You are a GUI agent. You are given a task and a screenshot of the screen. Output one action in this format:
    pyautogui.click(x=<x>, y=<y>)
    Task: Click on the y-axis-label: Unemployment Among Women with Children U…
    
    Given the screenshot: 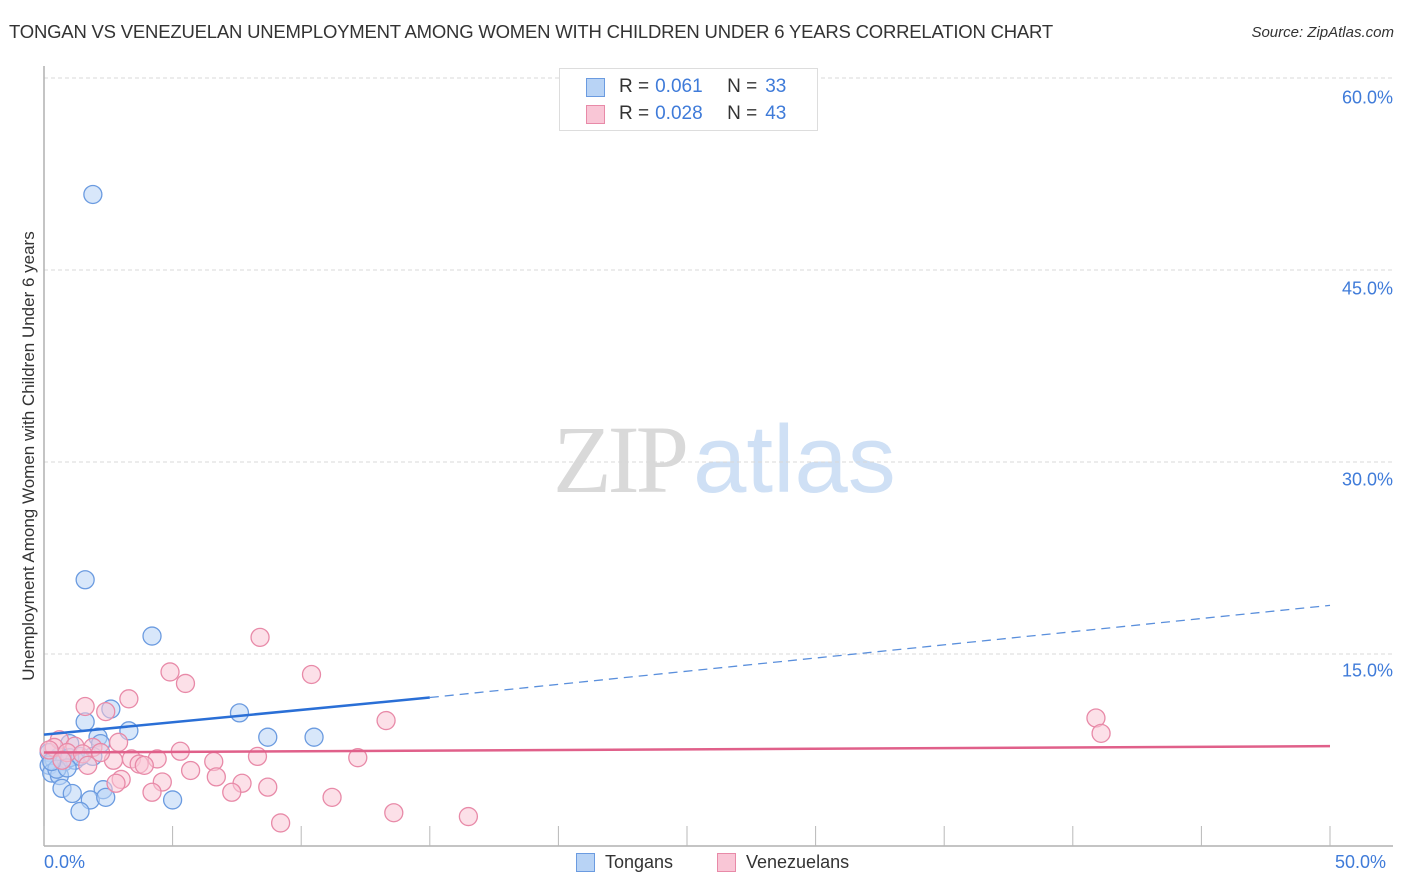 What is the action you would take?
    pyautogui.click(x=28, y=456)
    